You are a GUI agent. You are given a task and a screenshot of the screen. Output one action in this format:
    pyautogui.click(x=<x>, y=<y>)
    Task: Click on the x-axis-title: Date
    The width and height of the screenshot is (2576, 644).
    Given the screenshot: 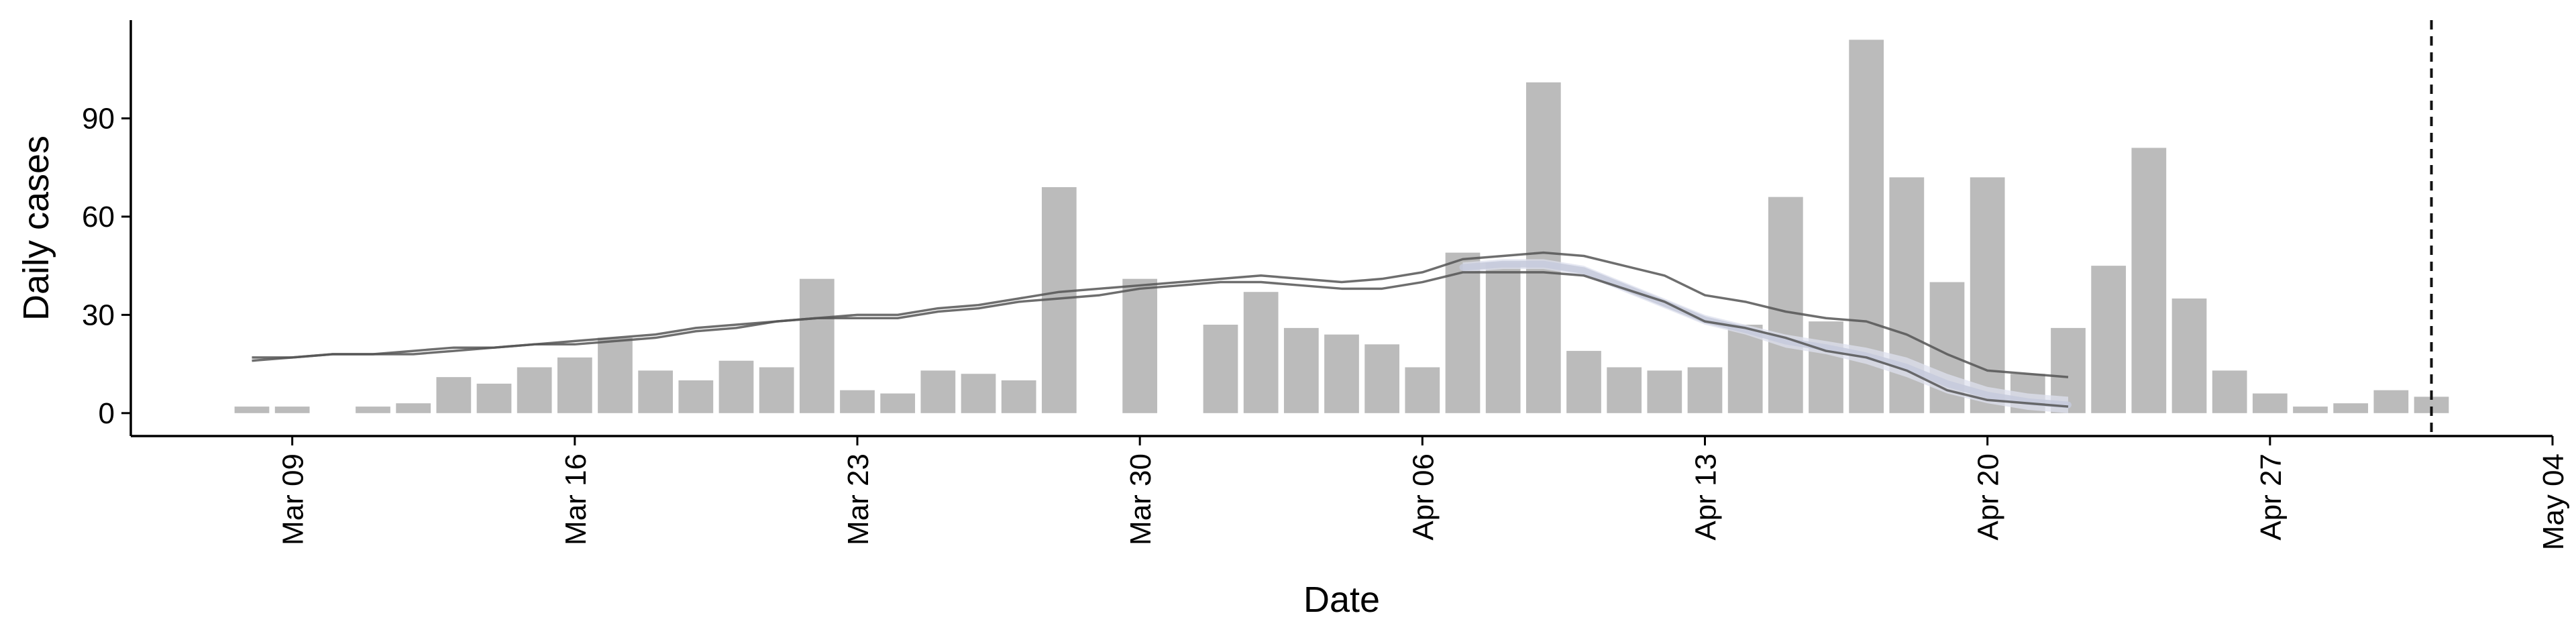 What is the action you would take?
    pyautogui.click(x=1341, y=600)
    